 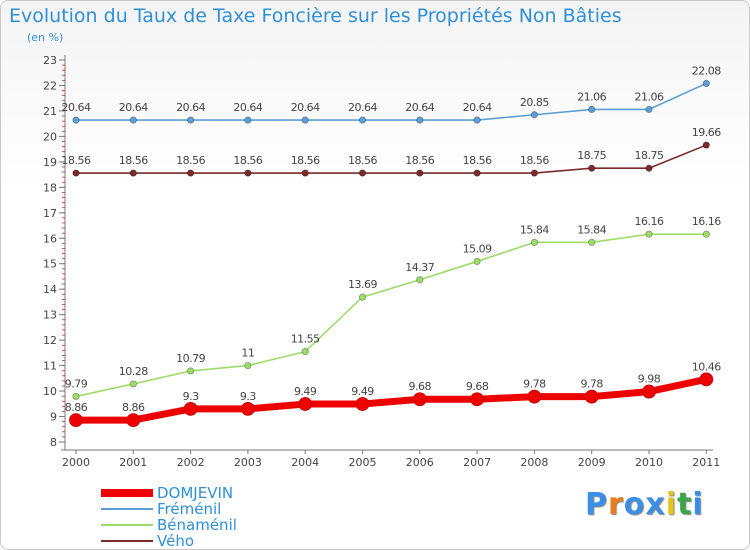 What do you see at coordinates (706, 366) in the screenshot?
I see `data-label: 10.46` at bounding box center [706, 366].